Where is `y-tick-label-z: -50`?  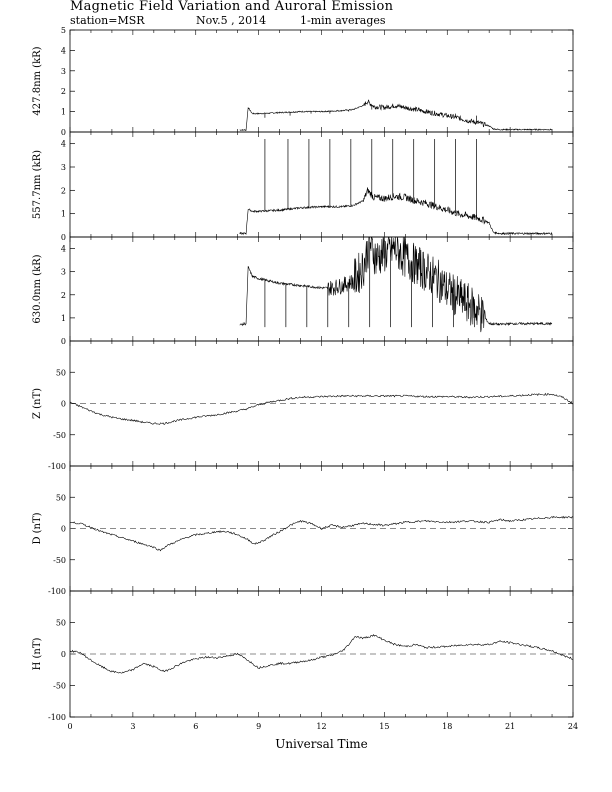 y-tick-label-z: -50 is located at coordinates (59, 435).